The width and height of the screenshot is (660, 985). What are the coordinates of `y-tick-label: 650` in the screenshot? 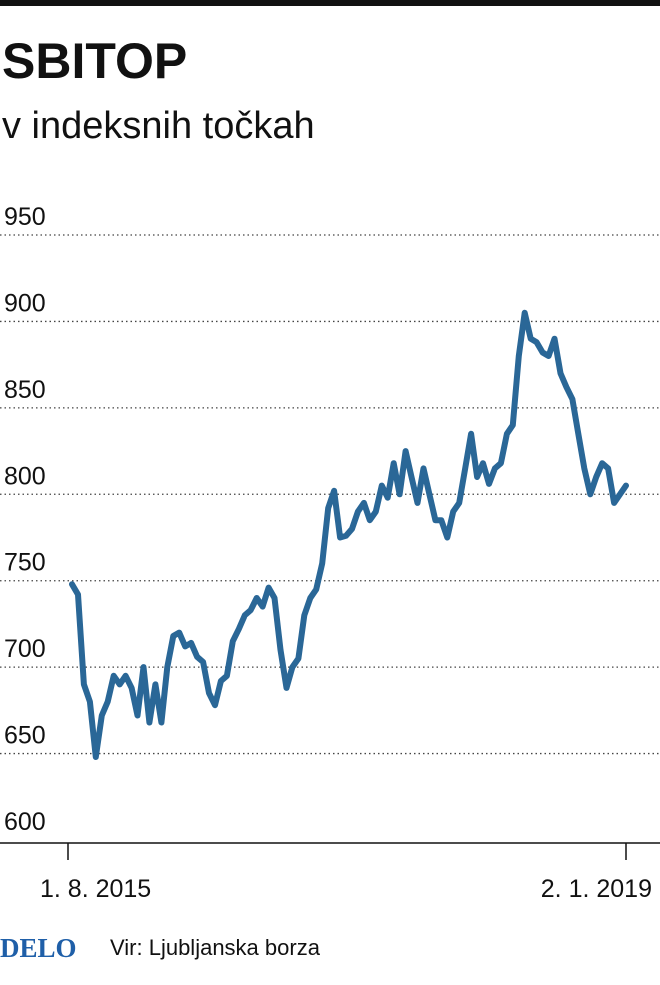 It's located at (25, 736).